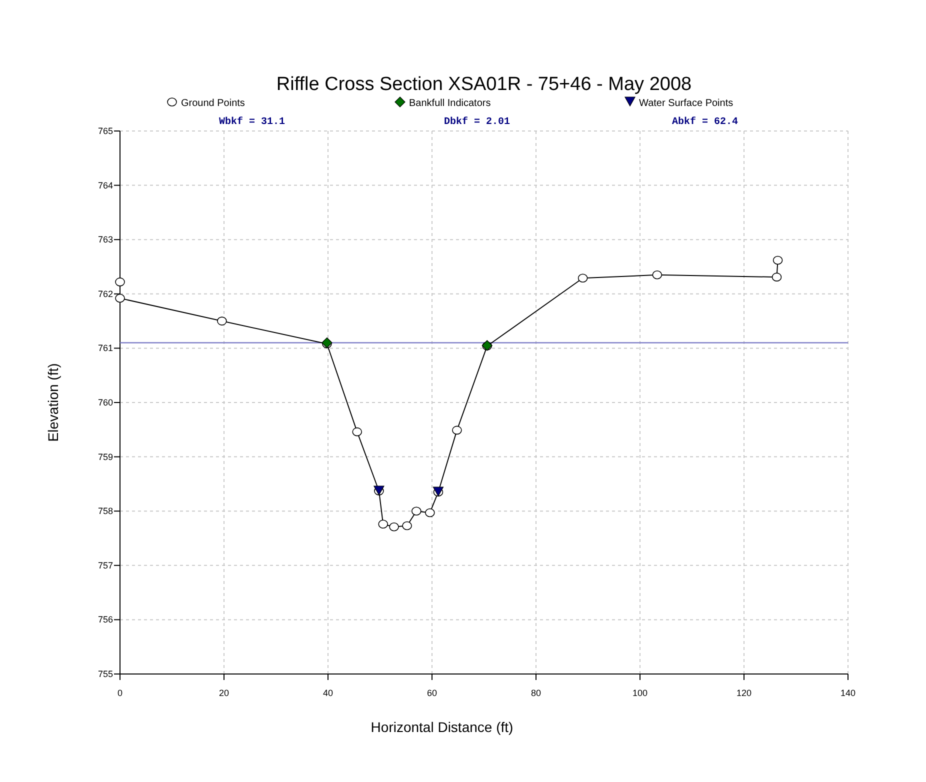 The image size is (926, 782). Describe the element at coordinates (328, 693) in the screenshot. I see `x-tick-label: 40` at that location.